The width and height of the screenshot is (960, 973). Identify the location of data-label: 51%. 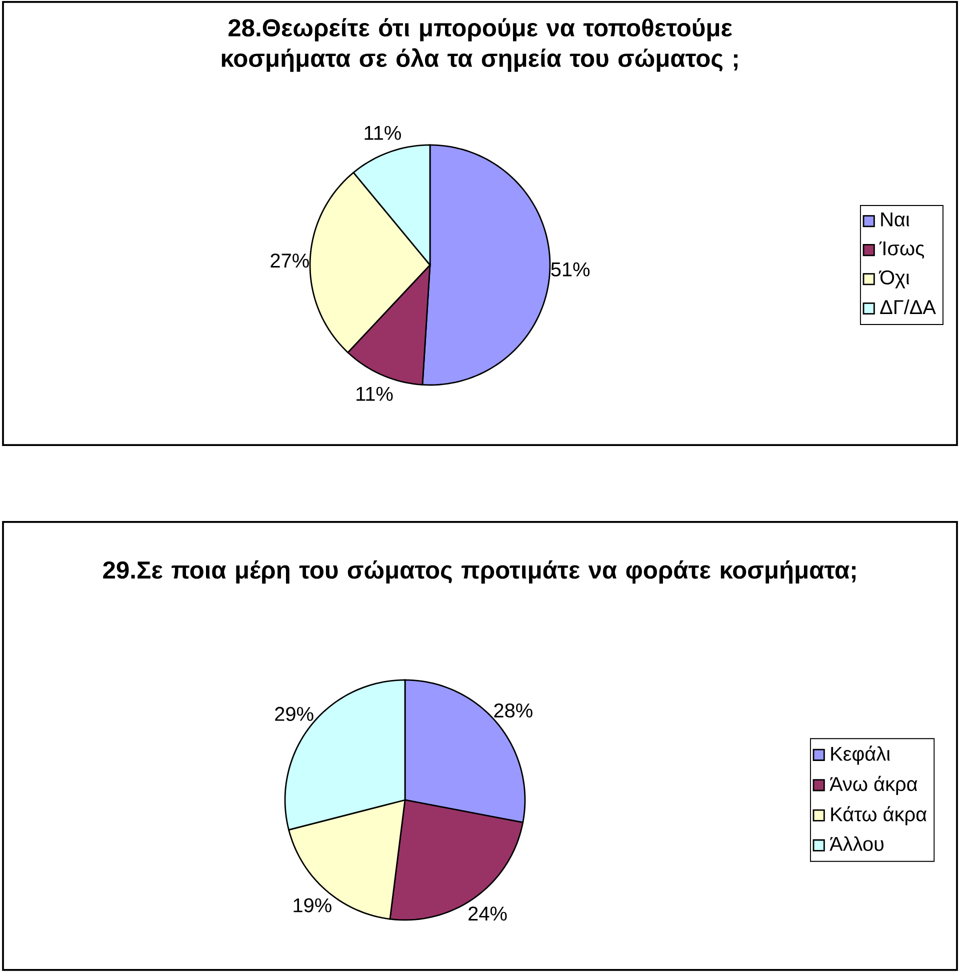
(570, 269).